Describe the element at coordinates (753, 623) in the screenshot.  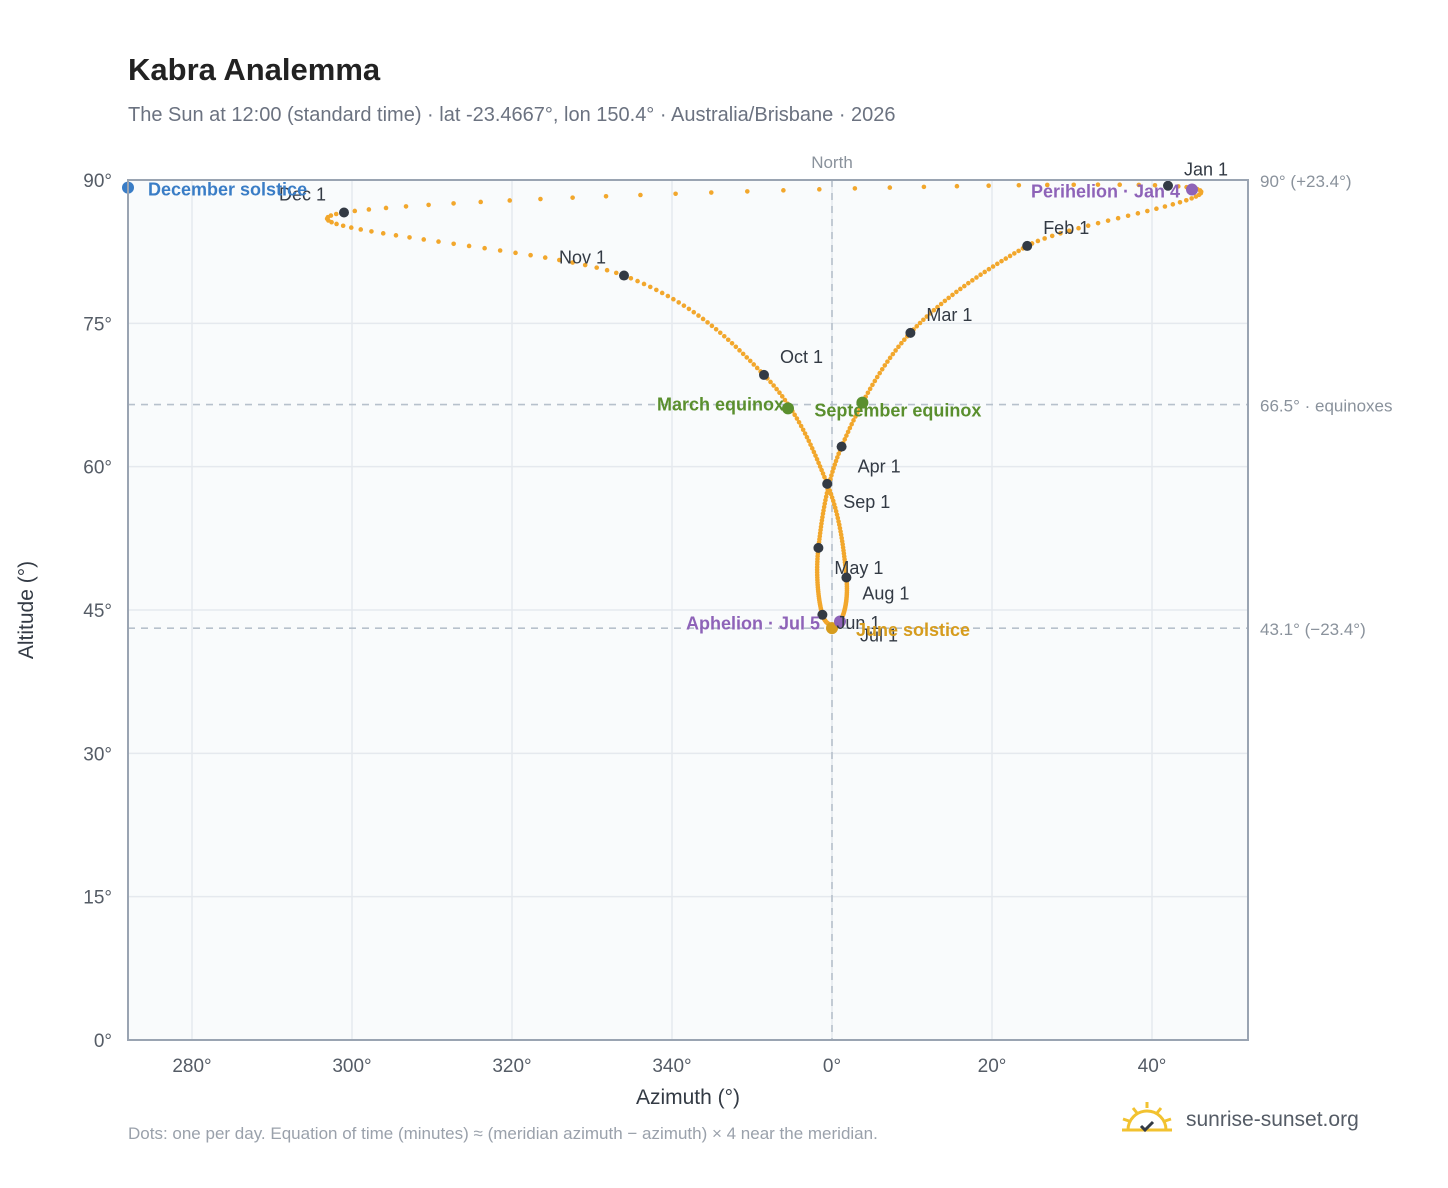
I see `event-label: Aphelion · Jul 5` at that location.